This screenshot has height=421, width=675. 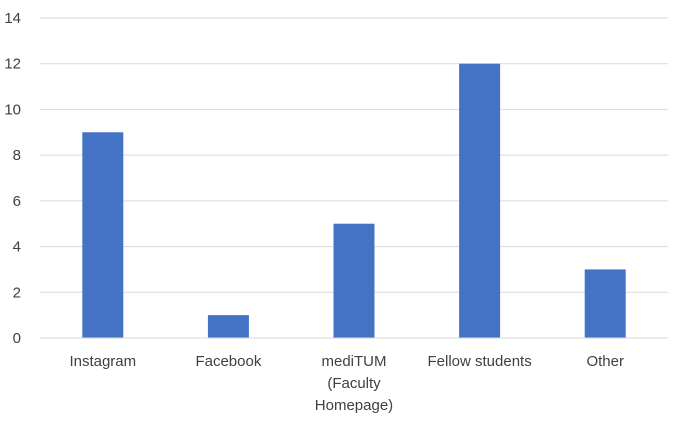 What do you see at coordinates (12, 109) in the screenshot?
I see `y-tick-label: 10` at bounding box center [12, 109].